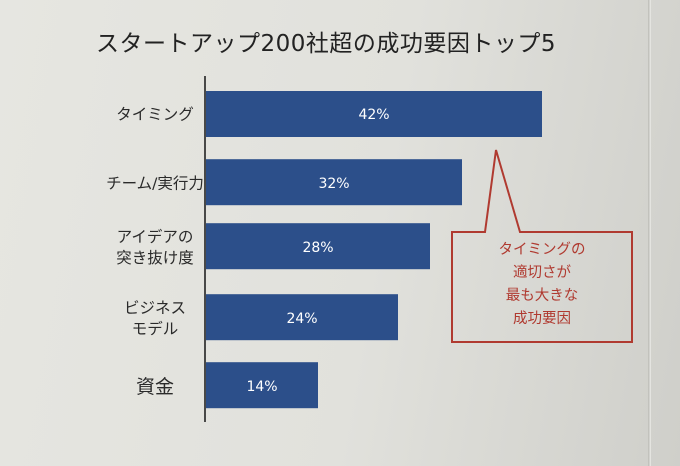 Image resolution: width=680 pixels, height=466 pixels. I want to click on callout-text-line-4: 成功要因, so click(542, 318).